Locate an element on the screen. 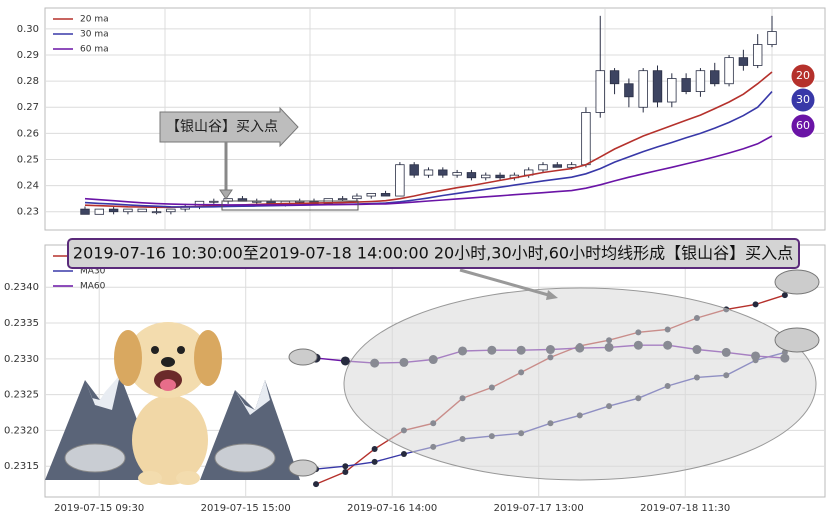  ma-line is located at coordinates (428, 170).